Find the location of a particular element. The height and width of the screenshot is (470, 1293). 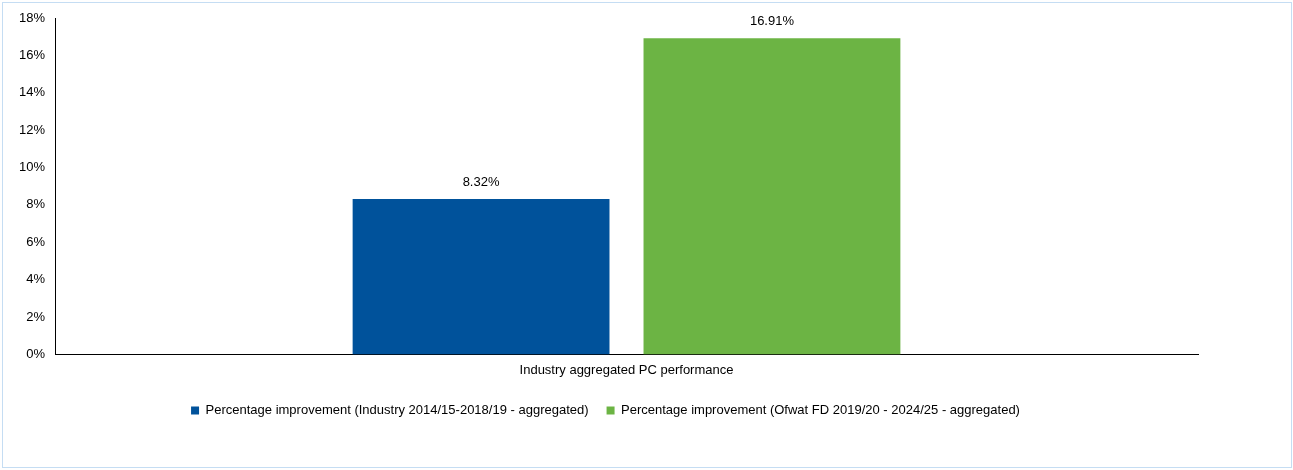

y-tick-label: 2% is located at coordinates (36, 316).